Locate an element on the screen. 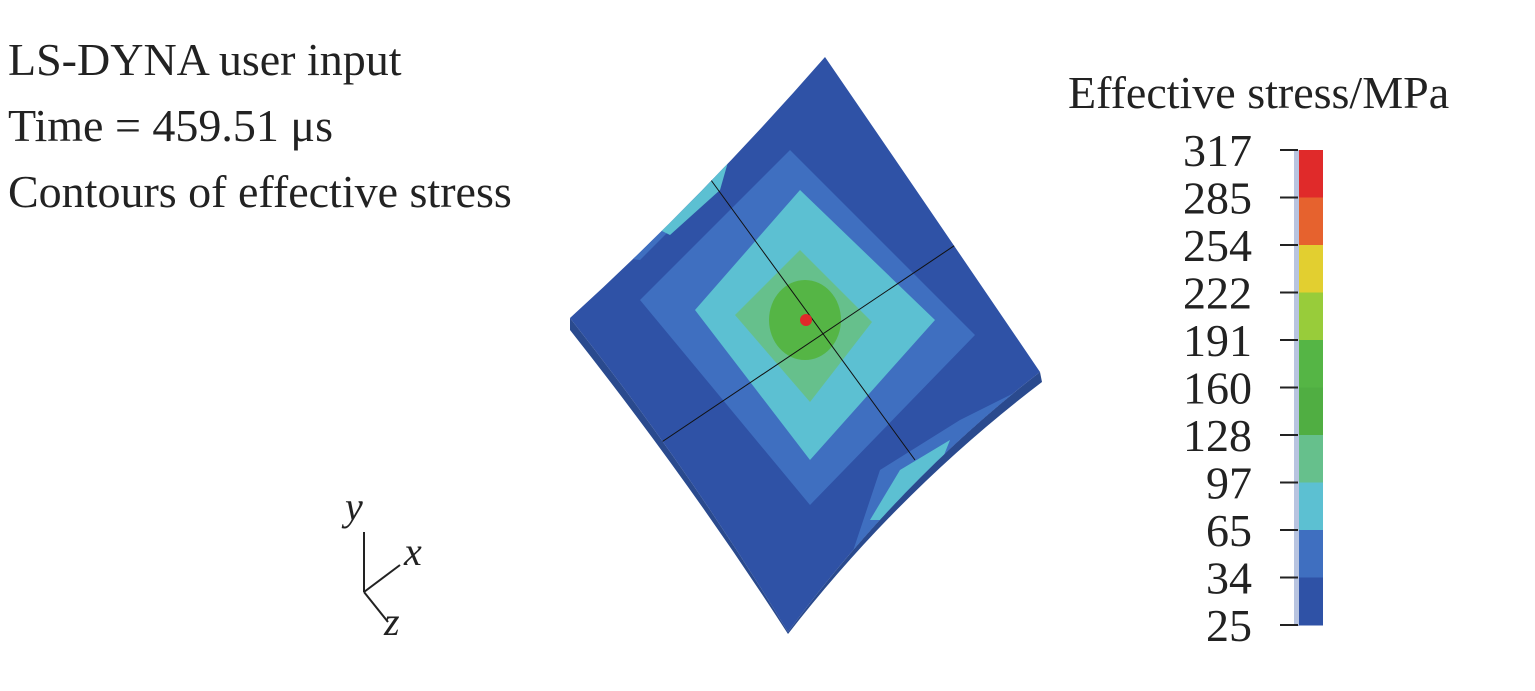 The width and height of the screenshot is (1535, 691). colorbar-title: Effective stress/MPa is located at coordinates (1258, 92).